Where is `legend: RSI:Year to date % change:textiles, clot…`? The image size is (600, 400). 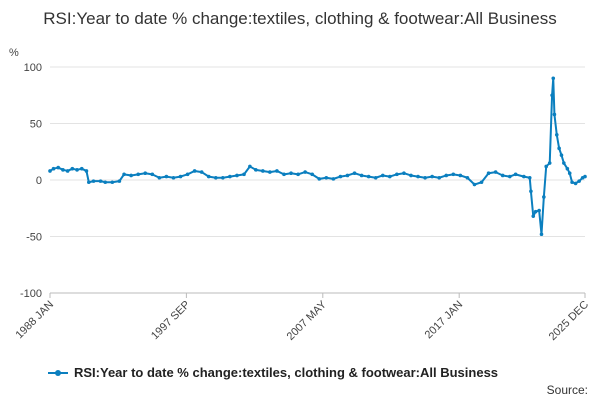 legend: RSI:Year to date % change:textiles, clot… is located at coordinates (273, 372).